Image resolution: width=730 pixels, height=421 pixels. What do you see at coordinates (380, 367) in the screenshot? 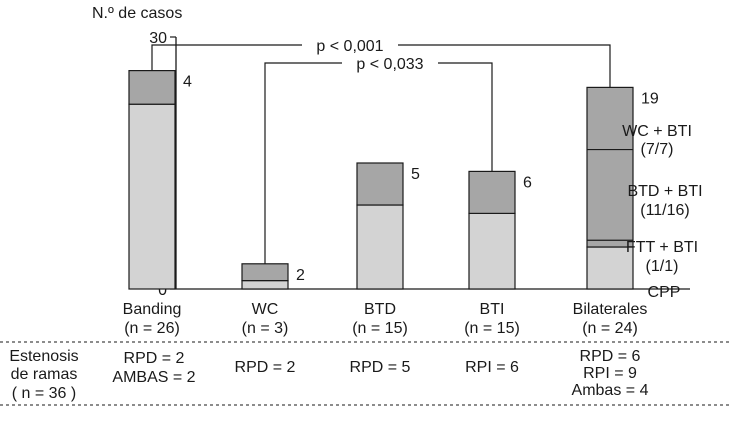
I see `stenosis-value: RPD = 5` at bounding box center [380, 367].